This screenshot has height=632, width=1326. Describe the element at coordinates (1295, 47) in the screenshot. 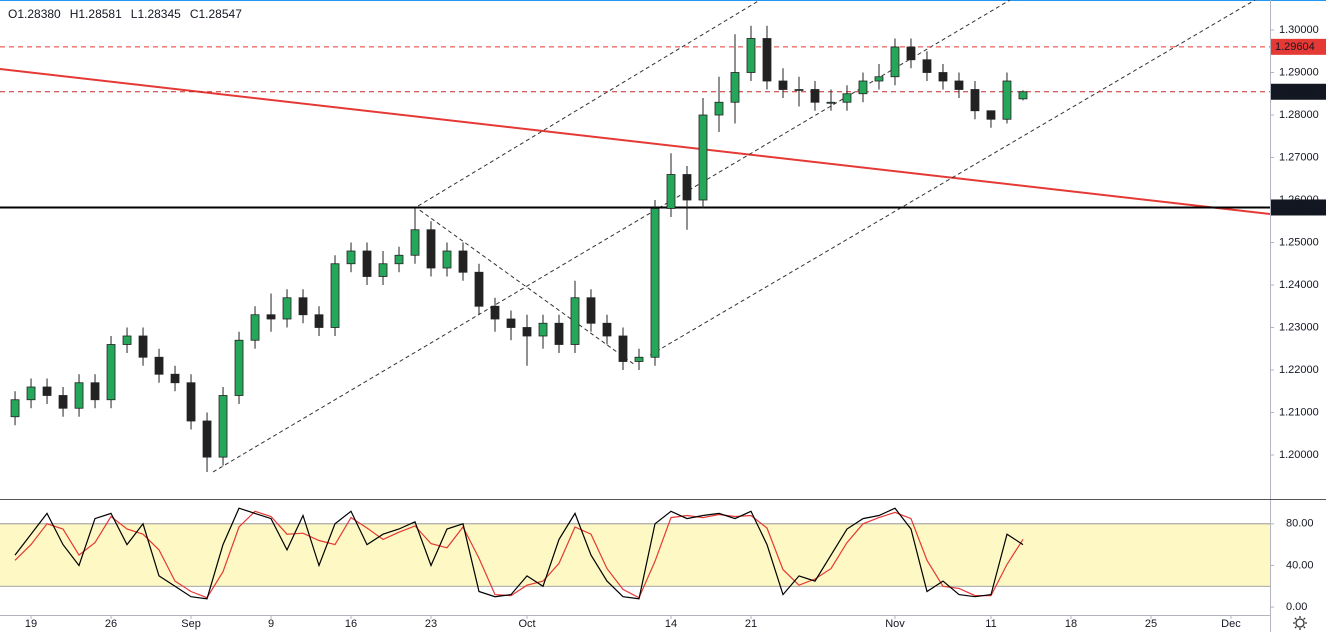

I see `price-level-label: 1.29604` at that location.